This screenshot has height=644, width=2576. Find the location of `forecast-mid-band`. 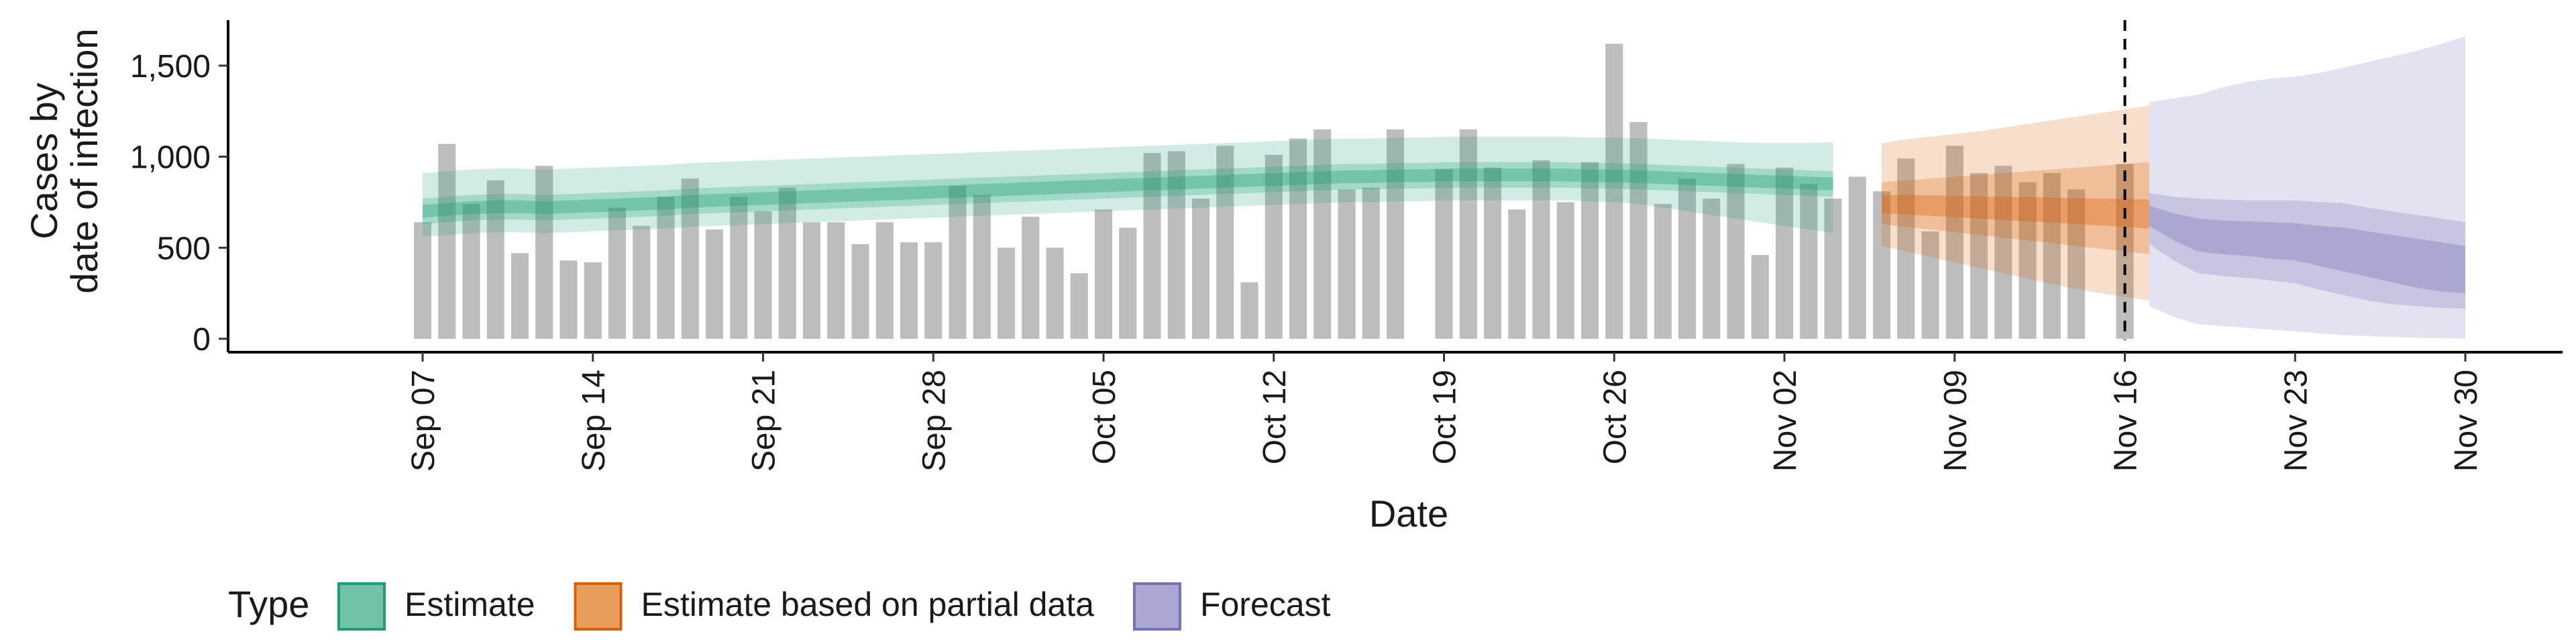

forecast-mid-band is located at coordinates (2307, 251).